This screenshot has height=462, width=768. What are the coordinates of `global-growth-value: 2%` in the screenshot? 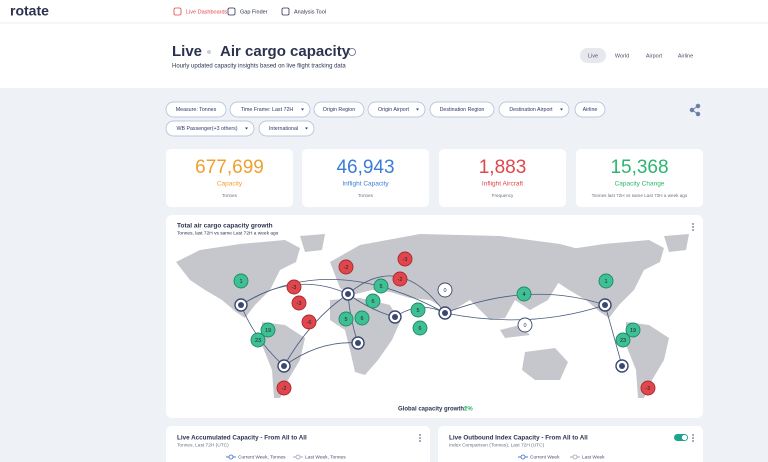 It's located at (468, 410).